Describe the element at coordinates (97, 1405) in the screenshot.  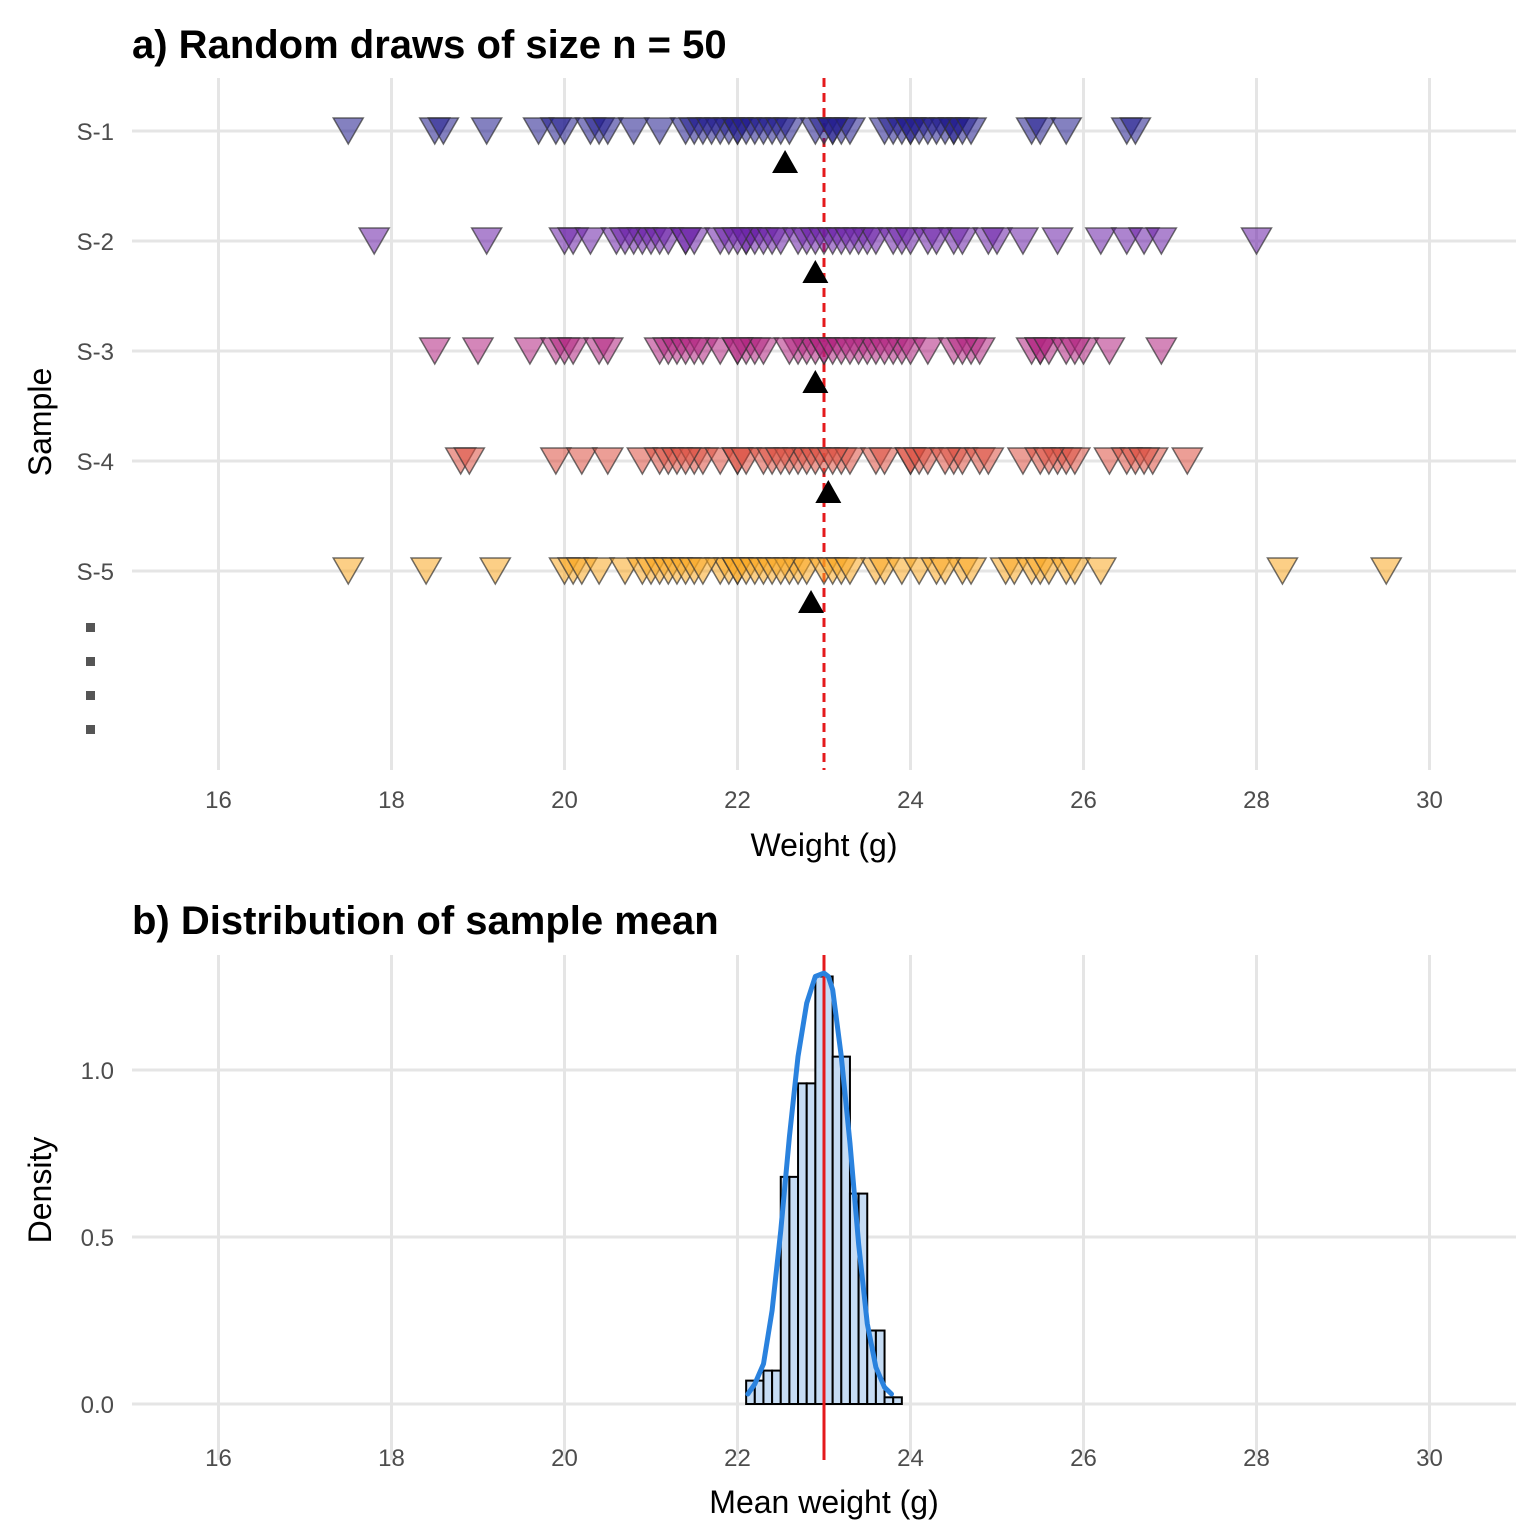
I see `y-tick-label: 0.0` at that location.